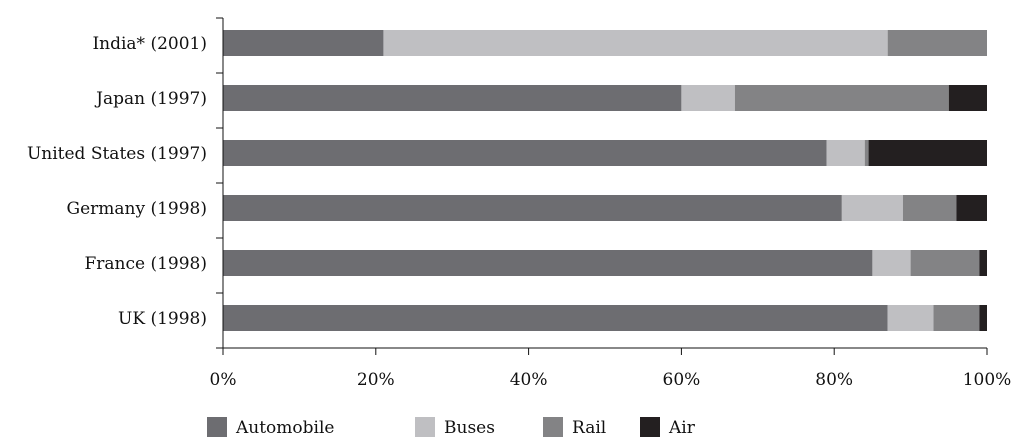 Image resolution: width=1013 pixels, height=437 pixels. Describe the element at coordinates (162, 319) in the screenshot. I see `category-label: UK (1998)` at that location.